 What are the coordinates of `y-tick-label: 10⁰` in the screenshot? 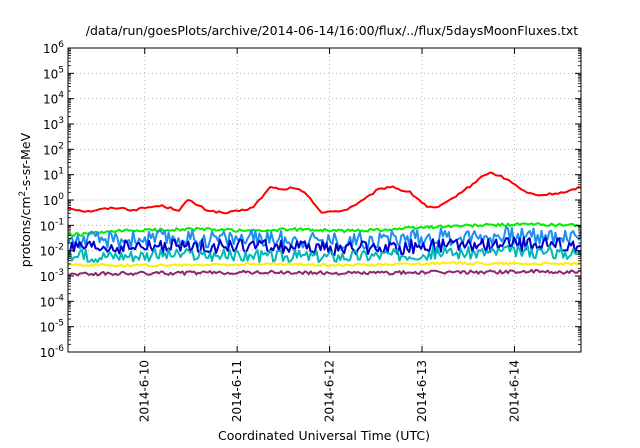 It's located at (53, 200).